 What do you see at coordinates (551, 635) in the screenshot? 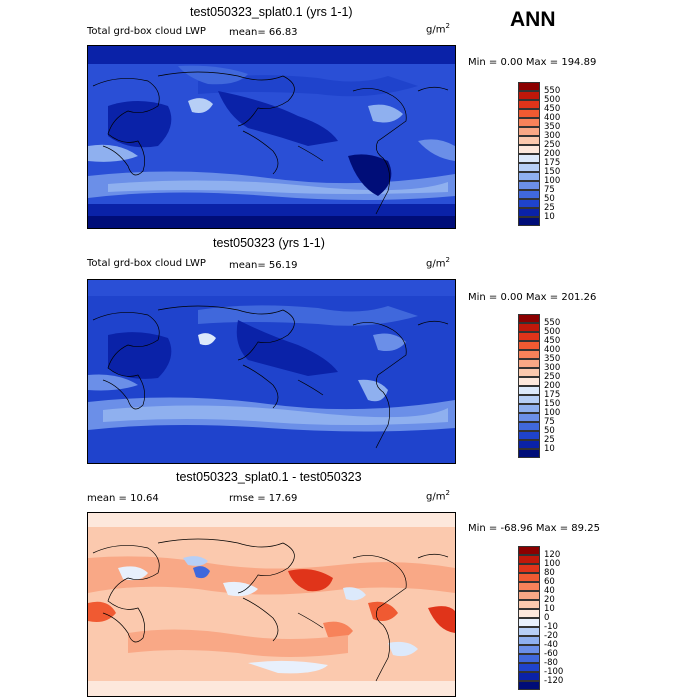
I see `colorbar-level-label: -20` at bounding box center [551, 635].